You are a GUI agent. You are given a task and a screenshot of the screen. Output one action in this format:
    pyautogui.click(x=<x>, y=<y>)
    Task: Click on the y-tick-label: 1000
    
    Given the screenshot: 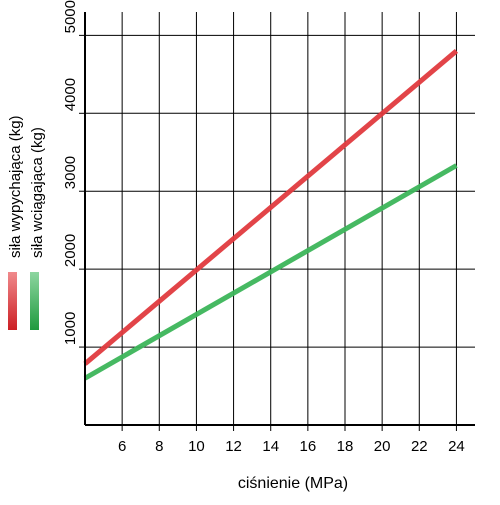 What is the action you would take?
    pyautogui.click(x=70, y=328)
    